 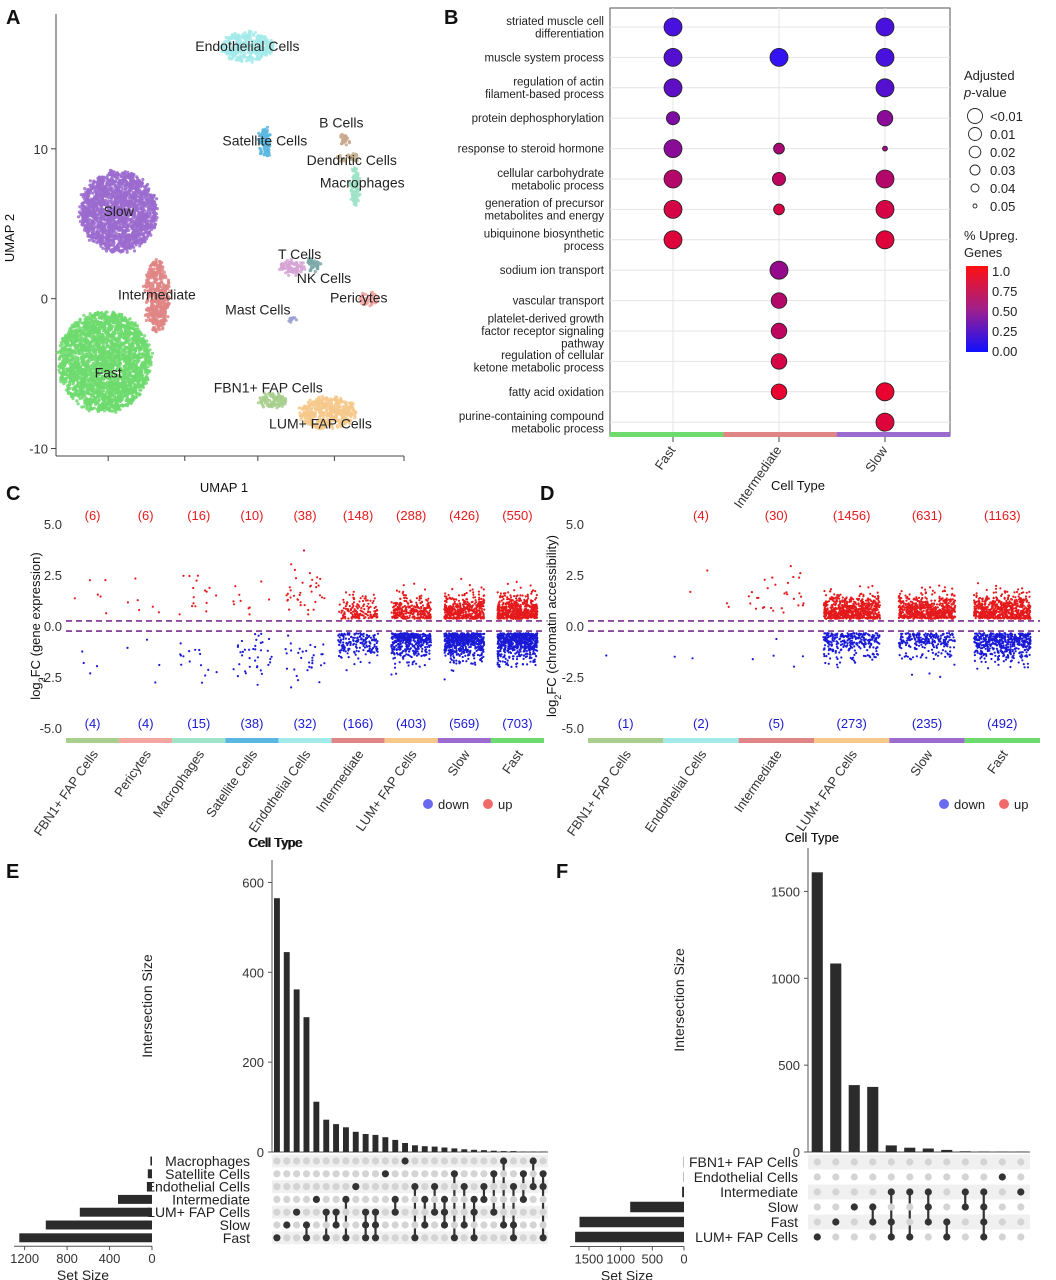 What do you see at coordinates (626, 723) in the screenshot?
I see `down-count-label: (1)` at bounding box center [626, 723].